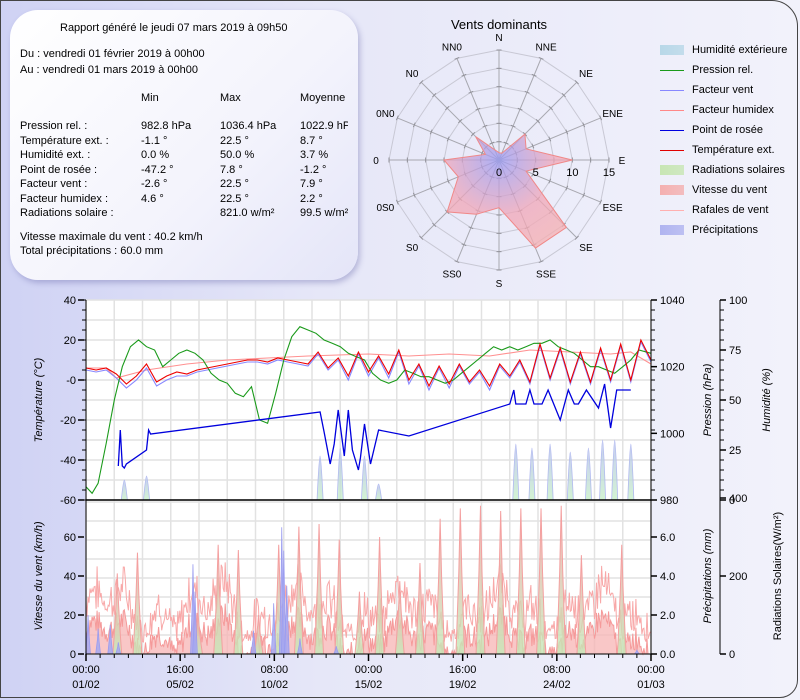 The image size is (800, 700). Describe the element at coordinates (73, 655) in the screenshot. I see `wind-axis-label: 0` at that location.